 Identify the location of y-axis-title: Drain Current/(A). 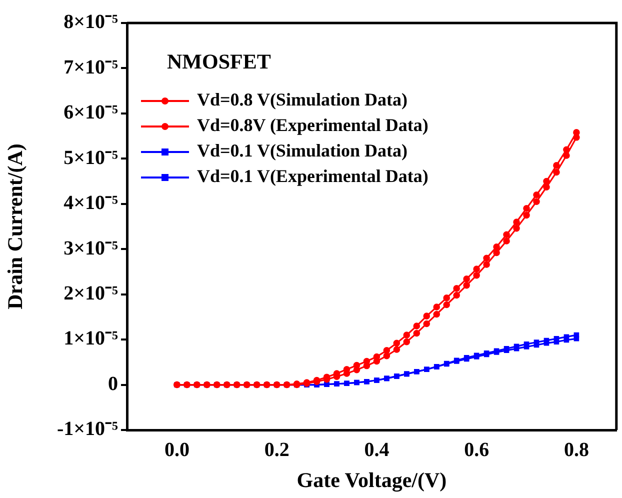
(15, 227).